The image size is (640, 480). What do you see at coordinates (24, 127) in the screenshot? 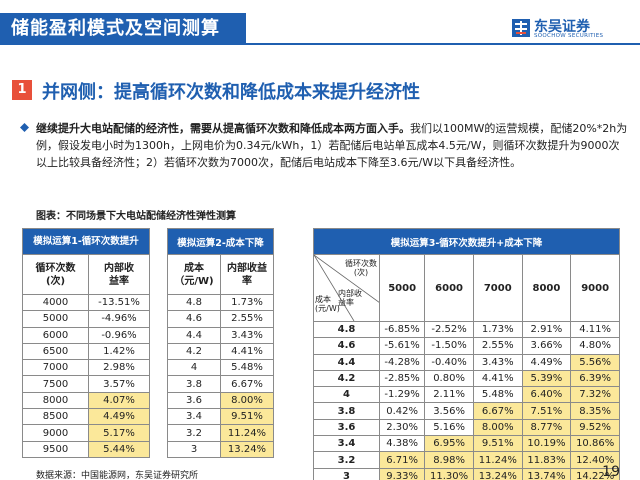
I see `diamond-bullet-icon` at bounding box center [24, 127].